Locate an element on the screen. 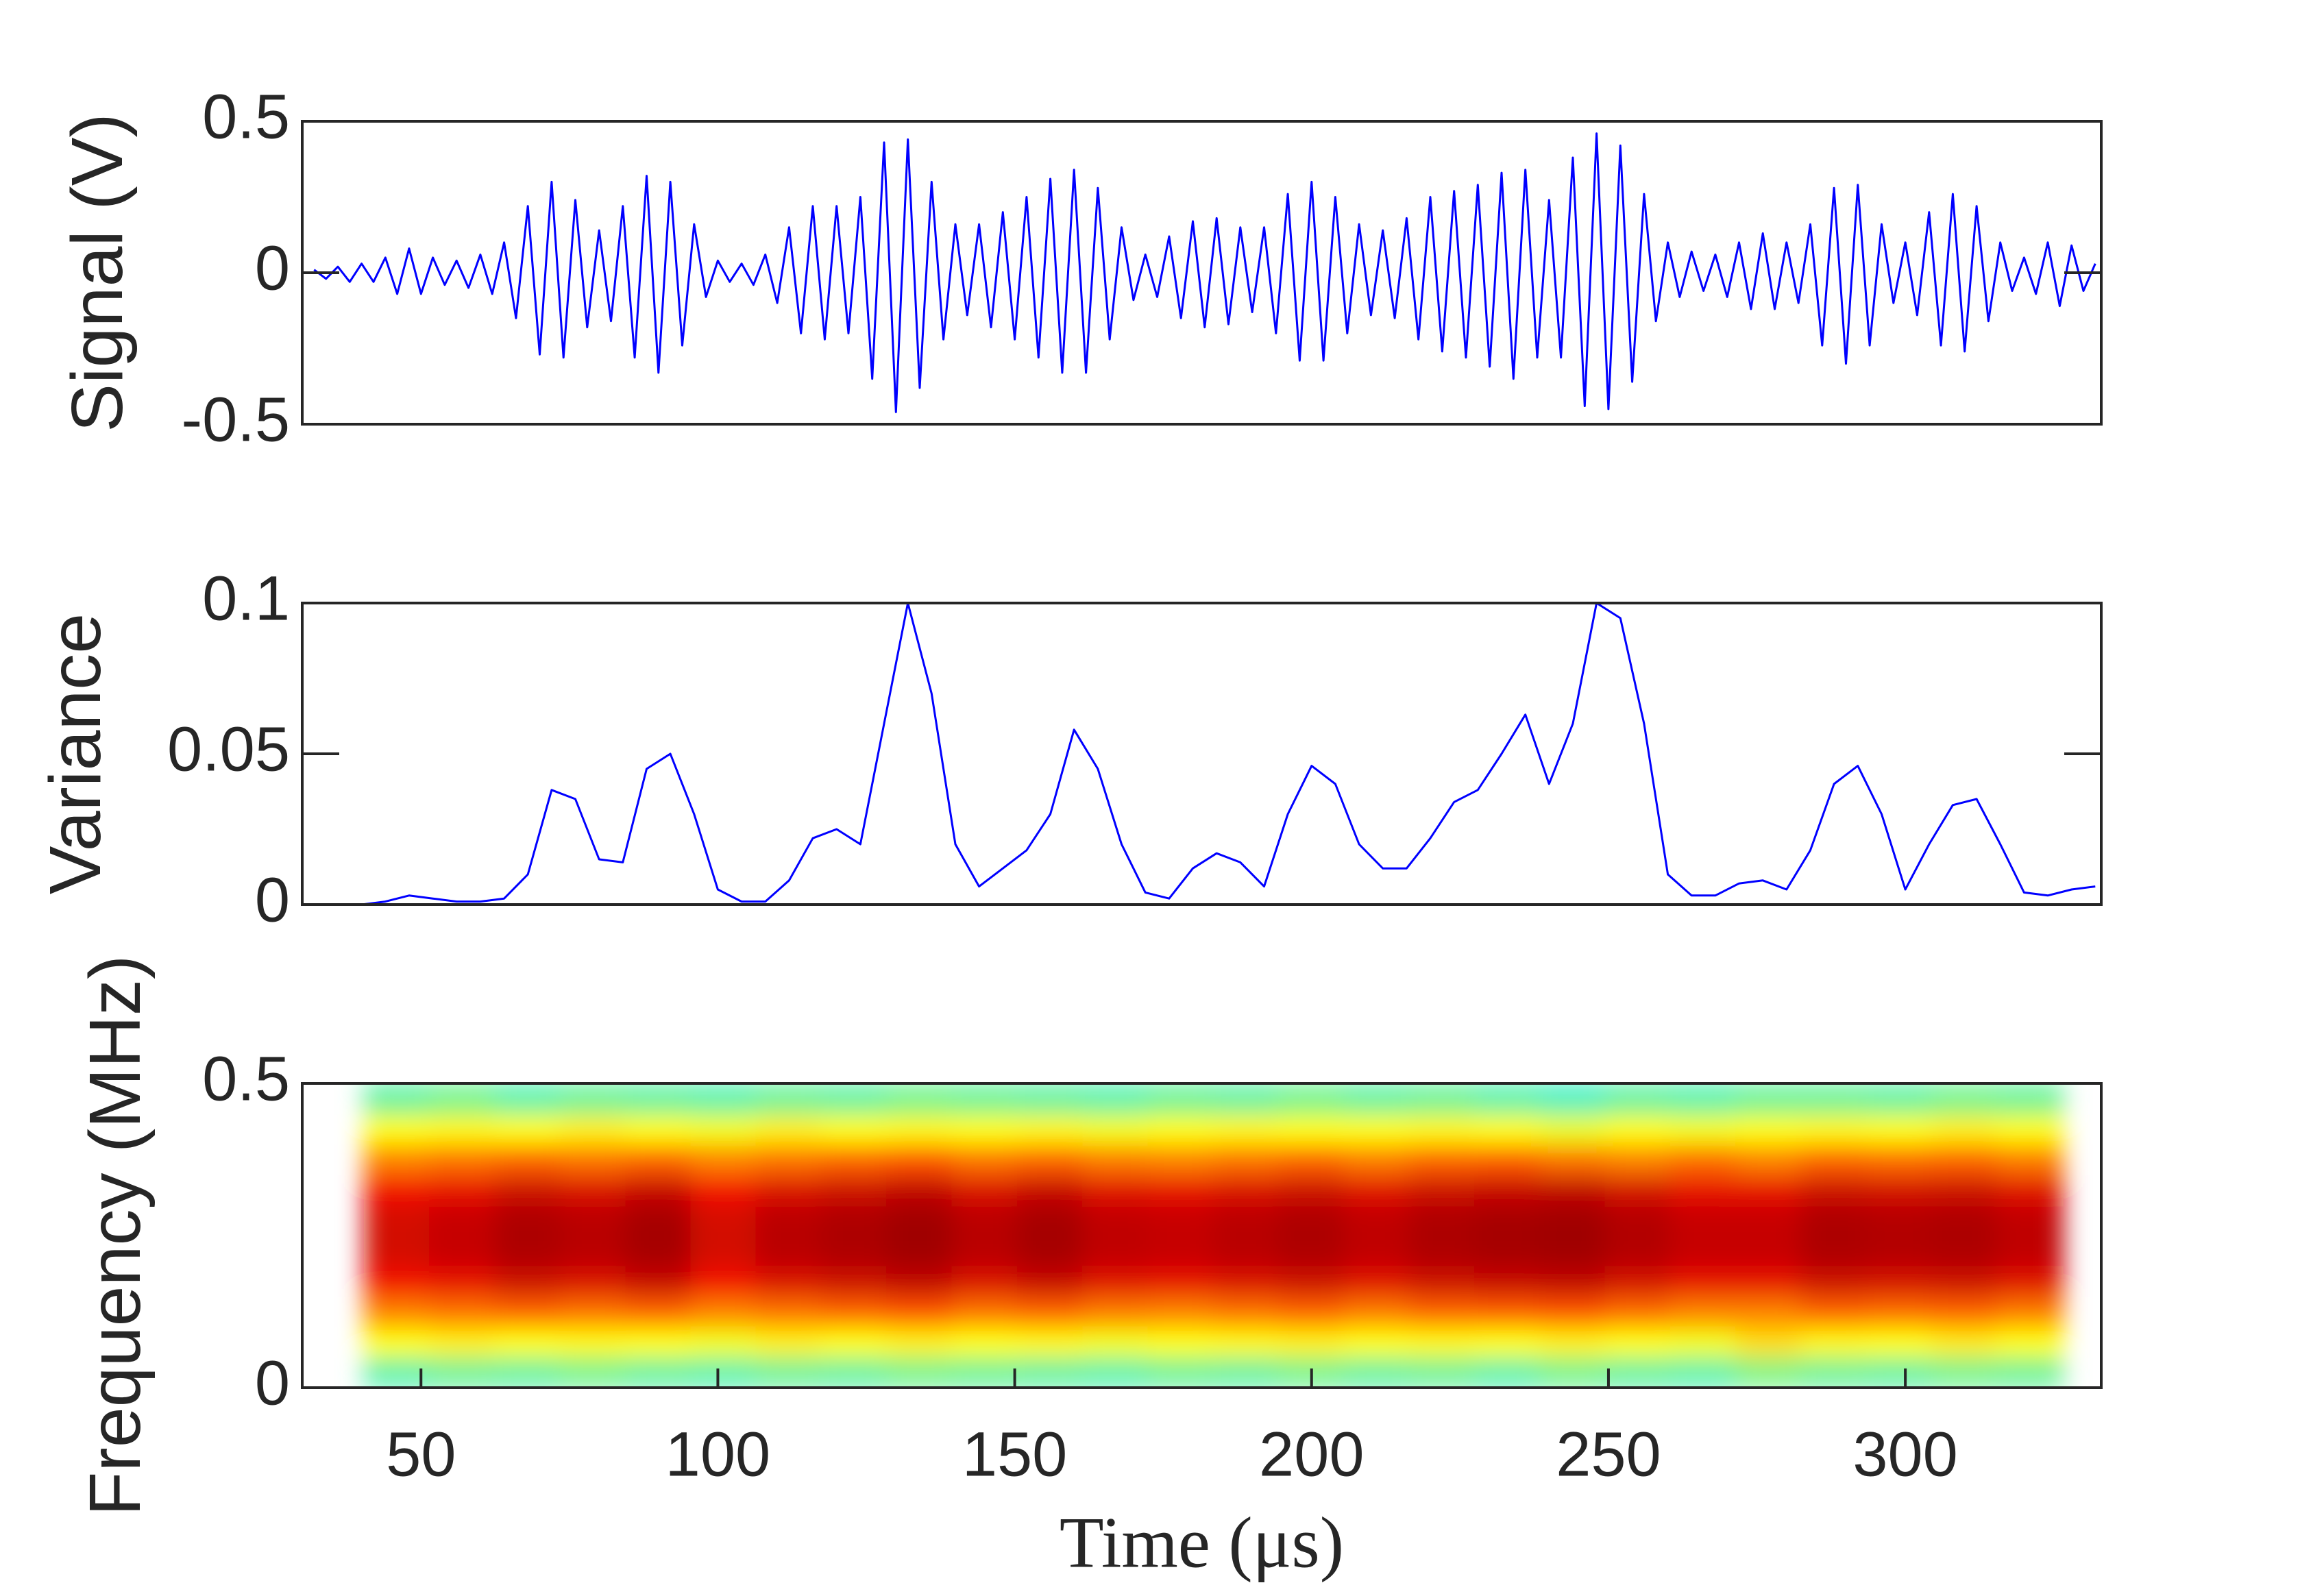 Image resolution: width=2300 pixels, height=1596 pixels. y-tick-label: -0.5 is located at coordinates (235, 419).